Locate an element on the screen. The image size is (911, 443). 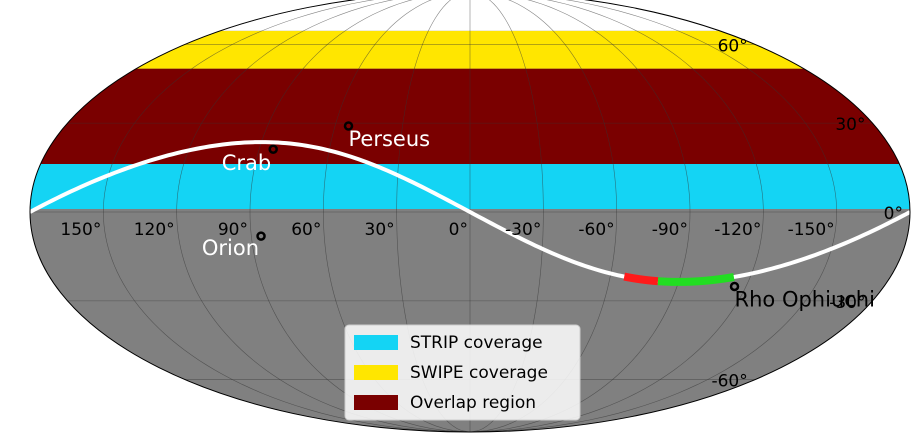
source-label: Perseus is located at coordinates (390, 139).